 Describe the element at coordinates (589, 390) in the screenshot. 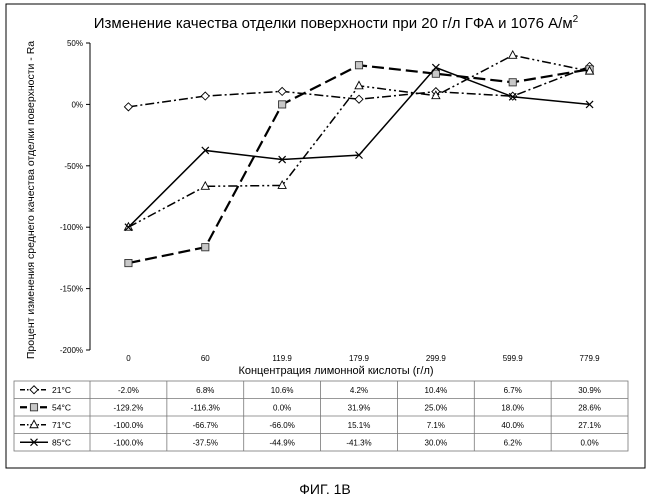

I see `table-cell: 30.9%` at that location.